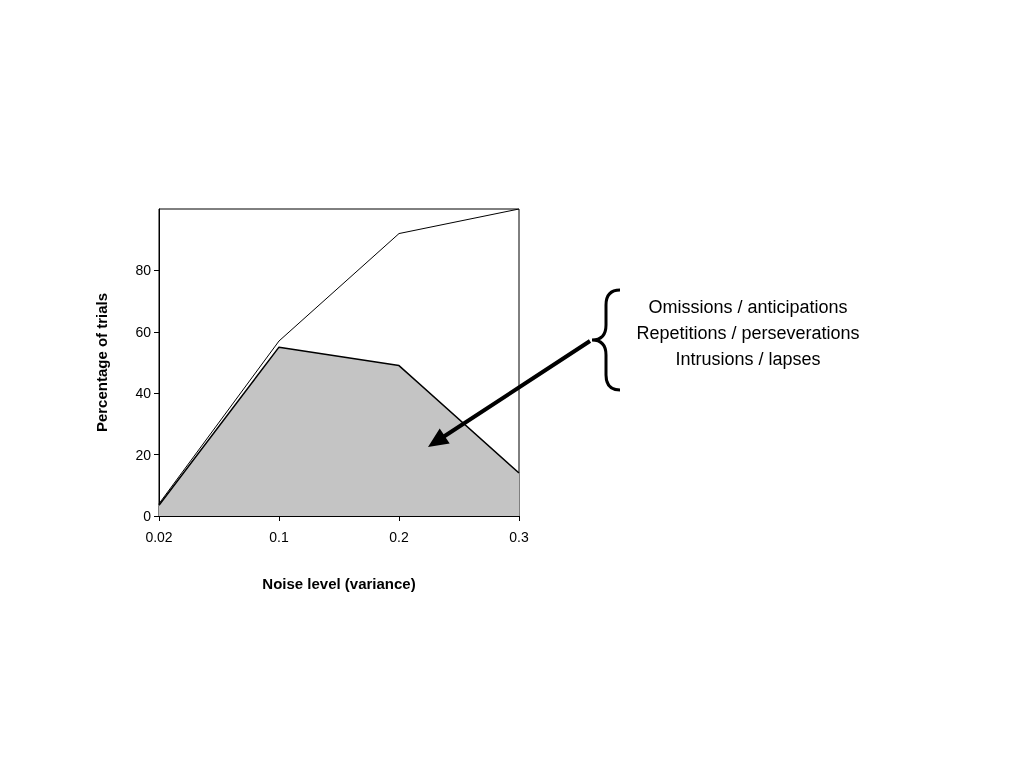  What do you see at coordinates (143, 454) in the screenshot?
I see `y-tick-label: 20` at bounding box center [143, 454].